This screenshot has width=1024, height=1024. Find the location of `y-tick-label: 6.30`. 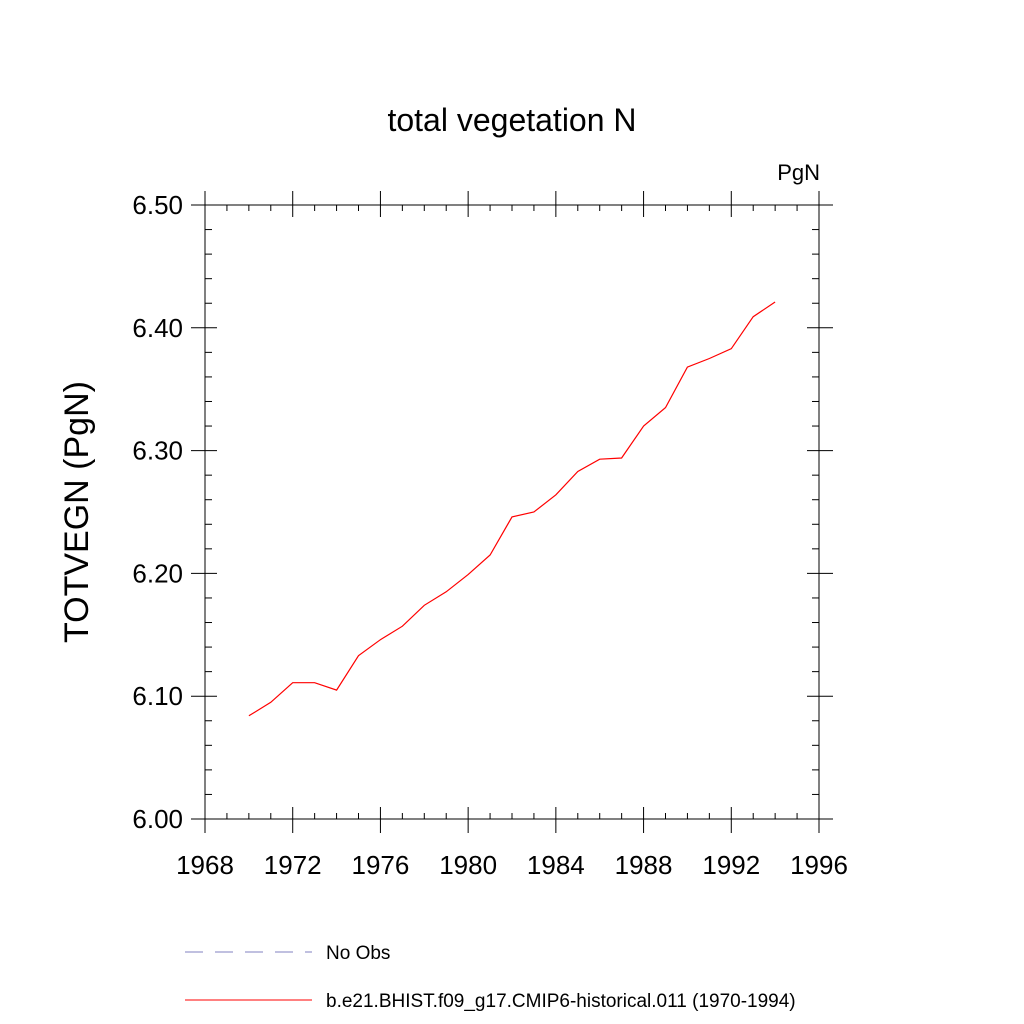

y-tick-label: 6.30 is located at coordinates (157, 451).